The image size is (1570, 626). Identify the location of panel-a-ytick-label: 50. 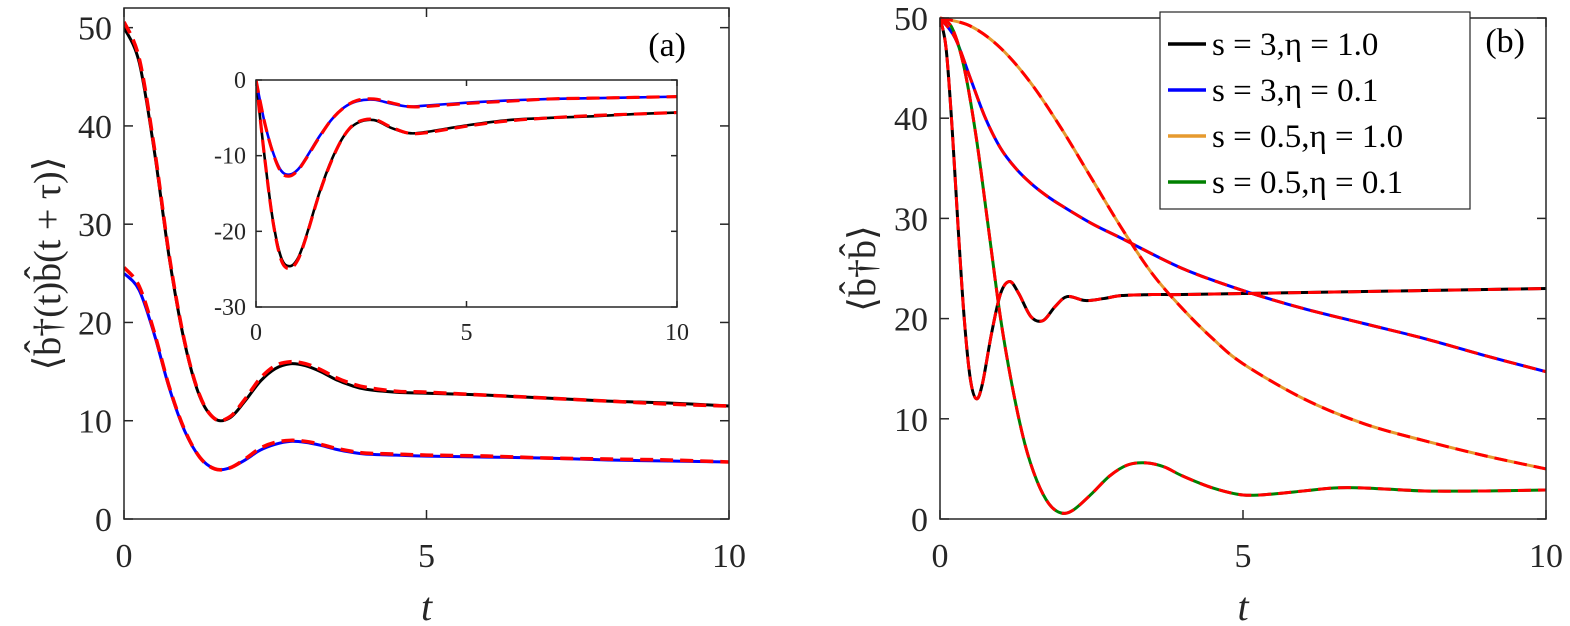
(95, 29).